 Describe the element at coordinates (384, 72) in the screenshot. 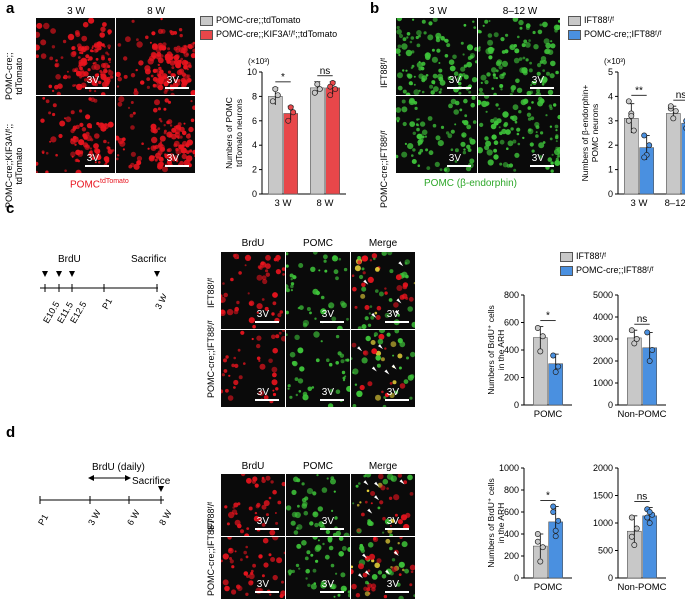

I see `panel-b-row-control: IFT88ᶠ/ᶠ` at that location.